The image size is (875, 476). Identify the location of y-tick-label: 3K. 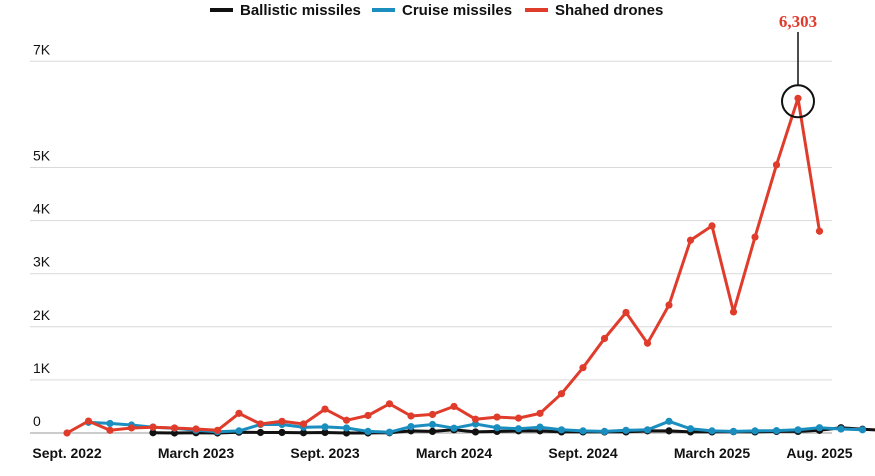
(42, 262).